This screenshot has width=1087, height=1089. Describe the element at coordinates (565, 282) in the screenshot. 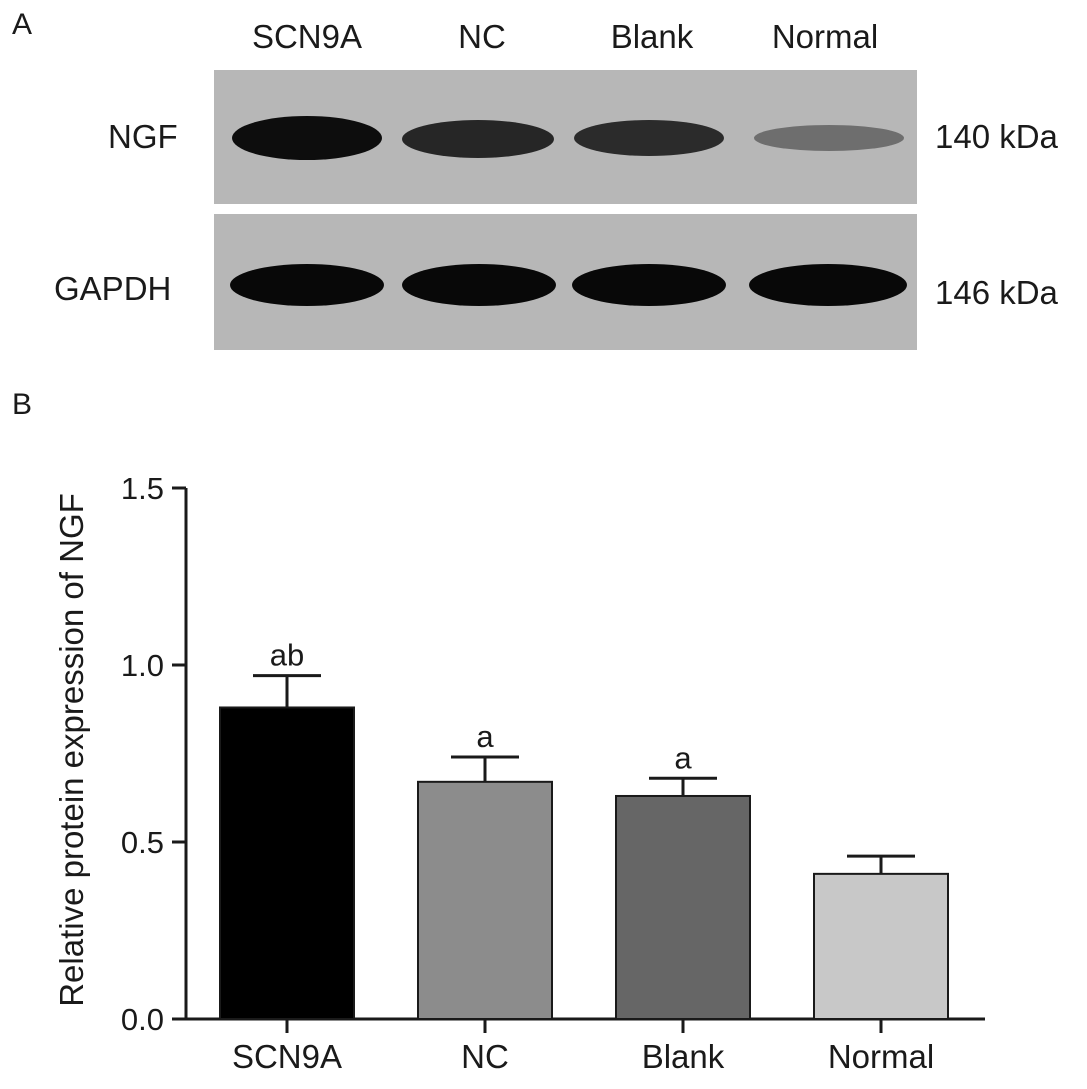

I see `western-blot-gapdh` at that location.